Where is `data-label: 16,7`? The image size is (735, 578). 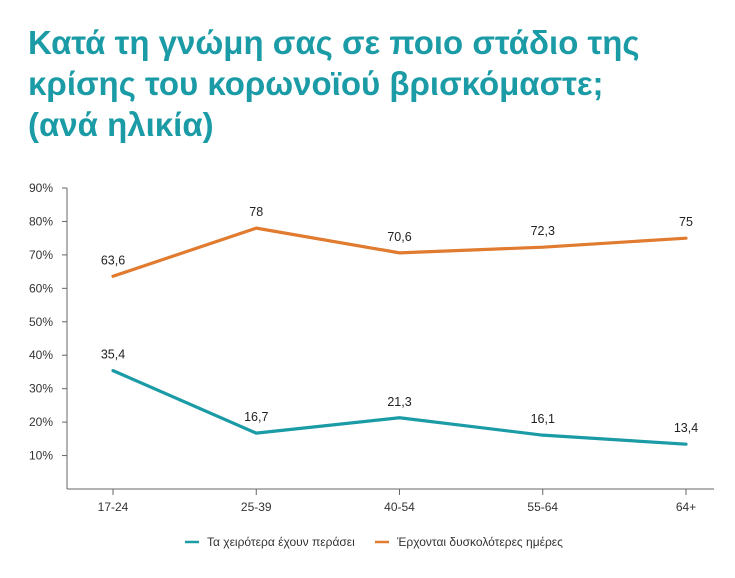
data-label: 16,7 is located at coordinates (256, 417).